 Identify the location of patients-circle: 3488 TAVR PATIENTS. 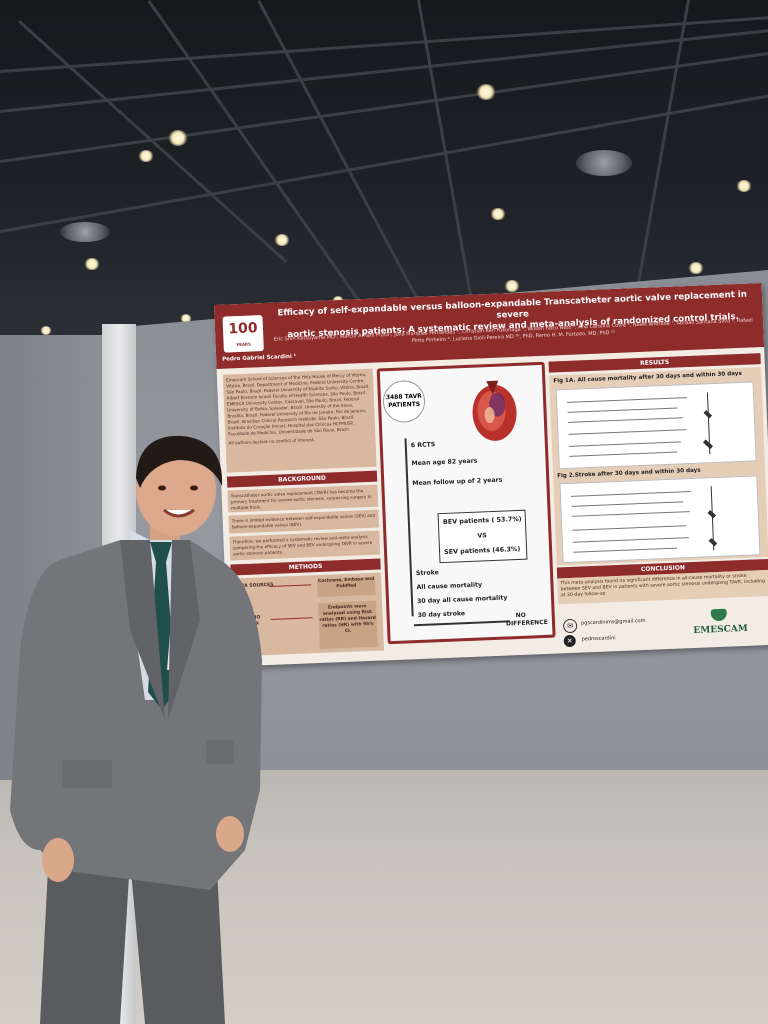
(404, 401).